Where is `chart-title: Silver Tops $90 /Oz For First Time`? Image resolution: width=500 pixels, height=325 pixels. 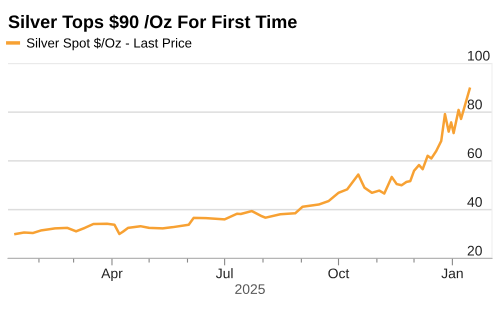
chart-title: Silver Tops $90 /Oz For First Time is located at coordinates (152, 23).